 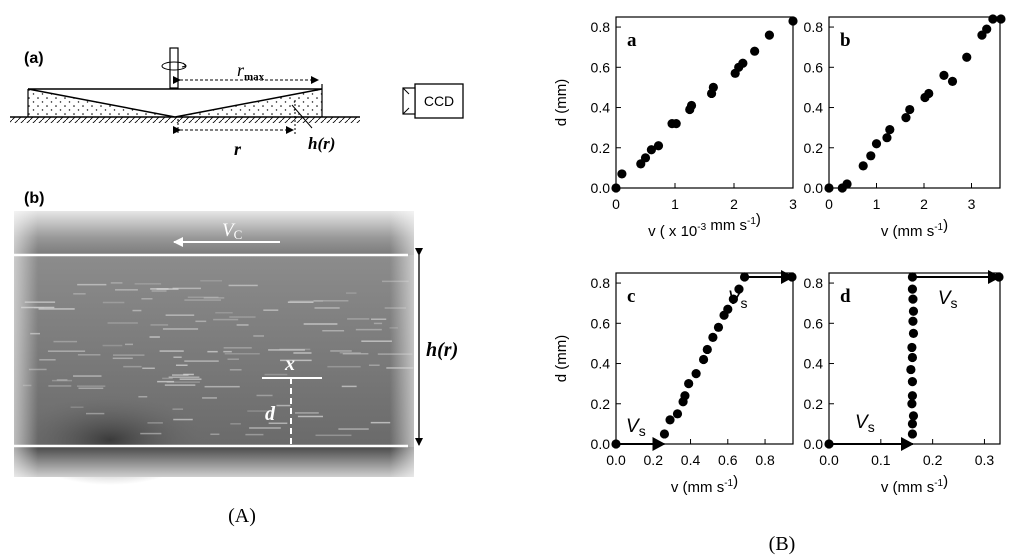 I want to click on x-tick-label: 0.3, so click(x=985, y=460).